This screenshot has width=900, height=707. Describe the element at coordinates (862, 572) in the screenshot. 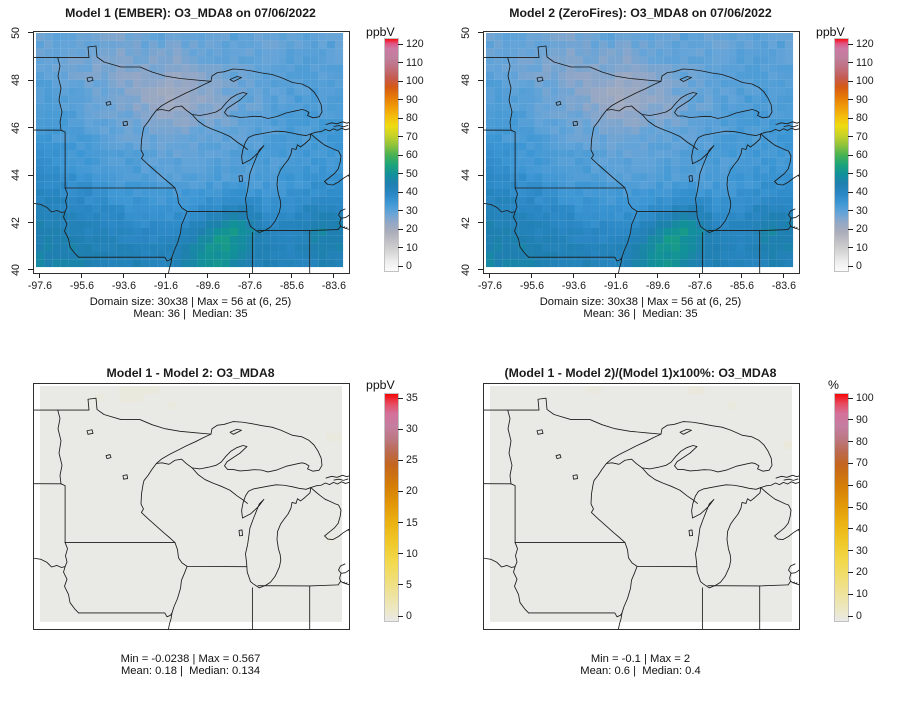

I see `colorbar-tick-label: 20` at that location.